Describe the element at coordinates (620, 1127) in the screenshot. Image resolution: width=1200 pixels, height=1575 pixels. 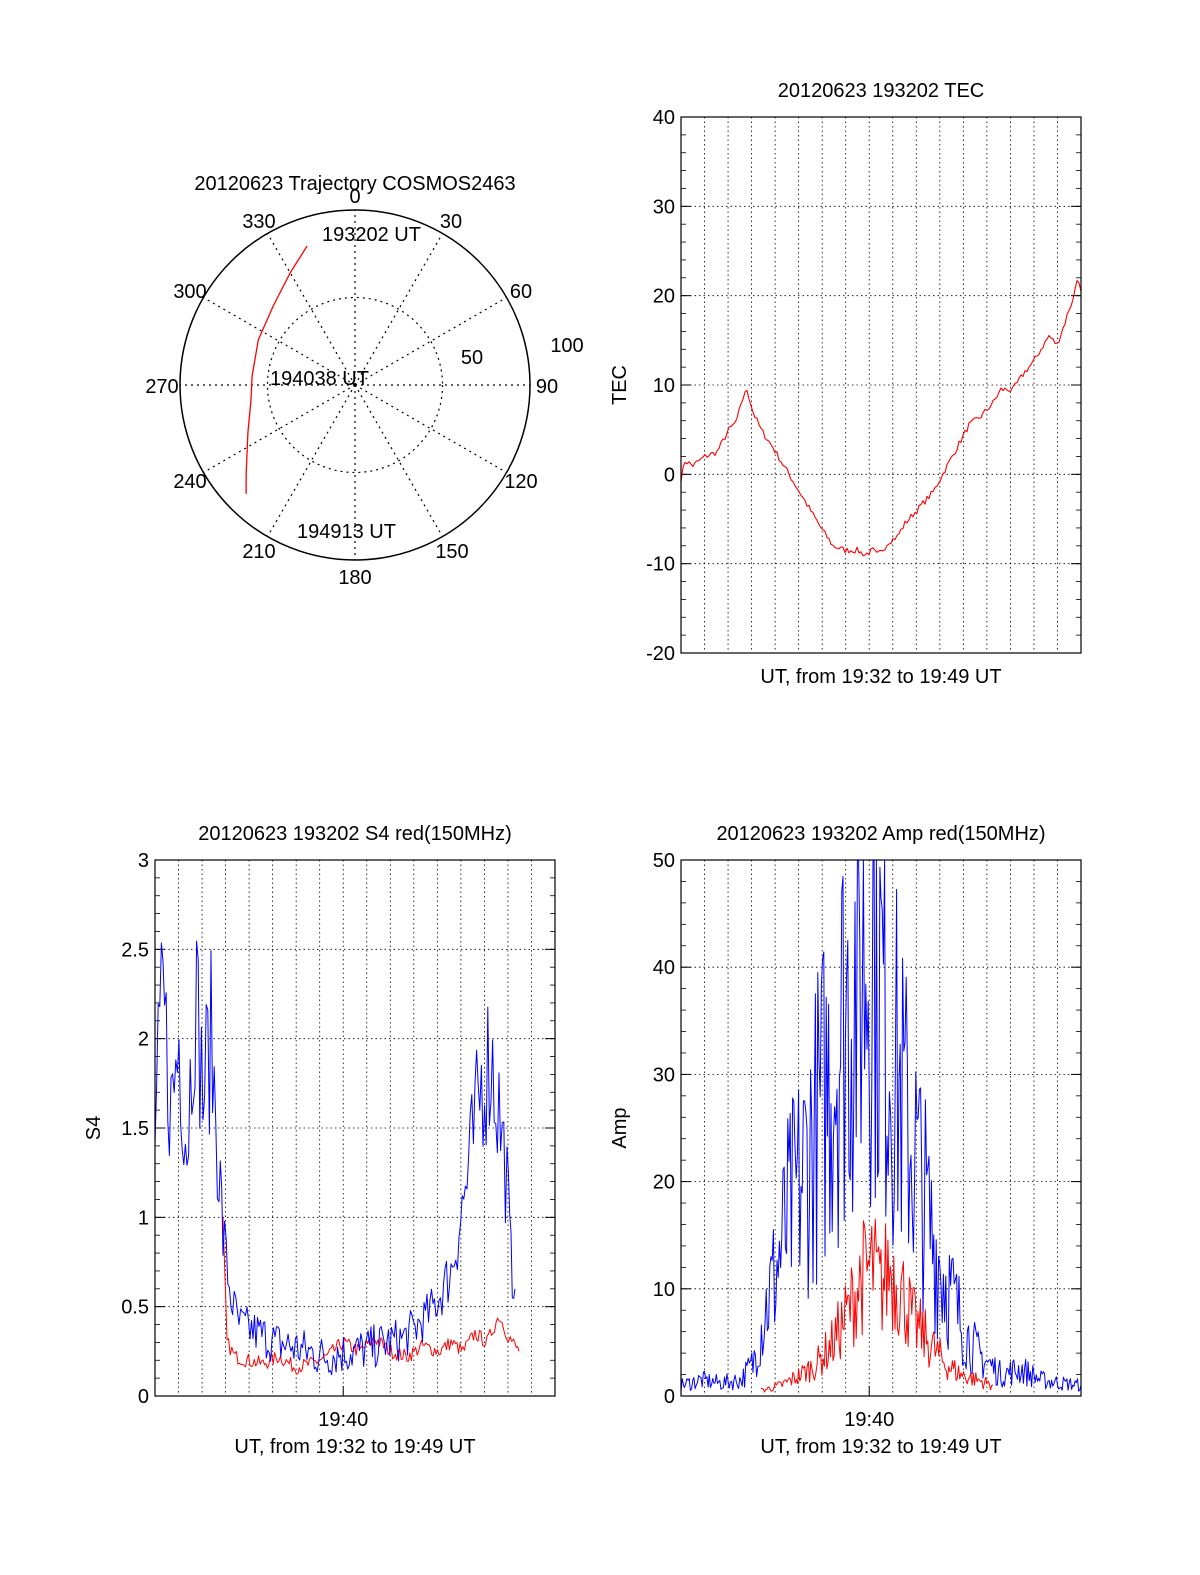
I see `y-axis-label: Amp` at that location.